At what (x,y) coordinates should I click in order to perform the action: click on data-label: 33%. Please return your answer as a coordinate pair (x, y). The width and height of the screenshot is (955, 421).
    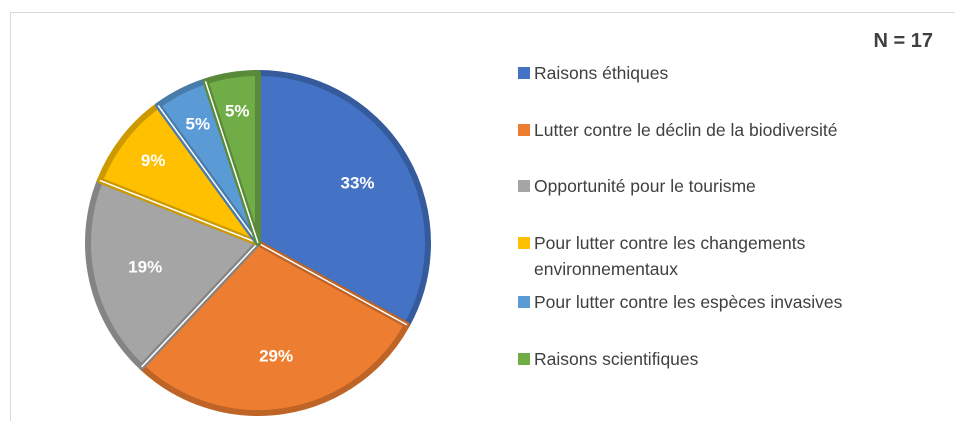
    Looking at the image, I should click on (357, 183).